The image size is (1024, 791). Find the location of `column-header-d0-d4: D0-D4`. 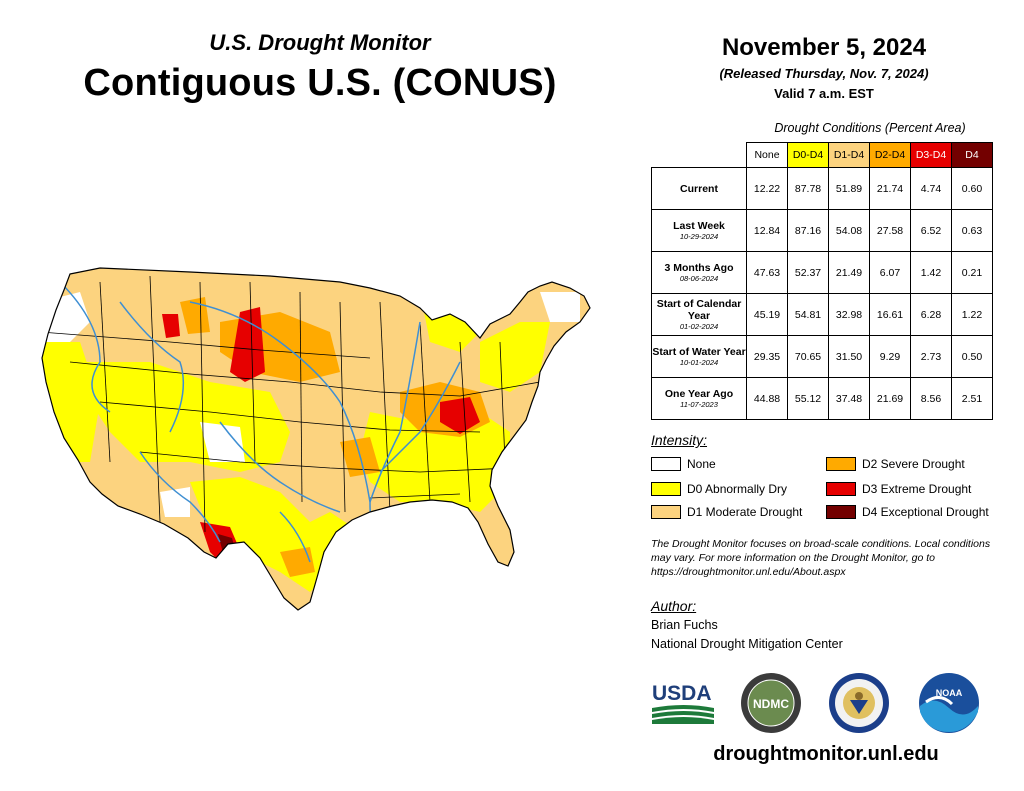

column-header-d0-d4: D0-D4 is located at coordinates (808, 155).